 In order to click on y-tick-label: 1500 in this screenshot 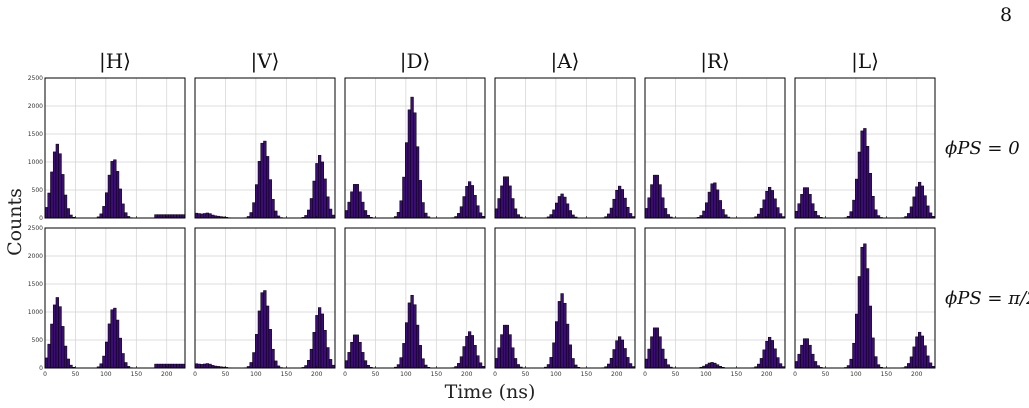, I will do `click(35, 134)`.